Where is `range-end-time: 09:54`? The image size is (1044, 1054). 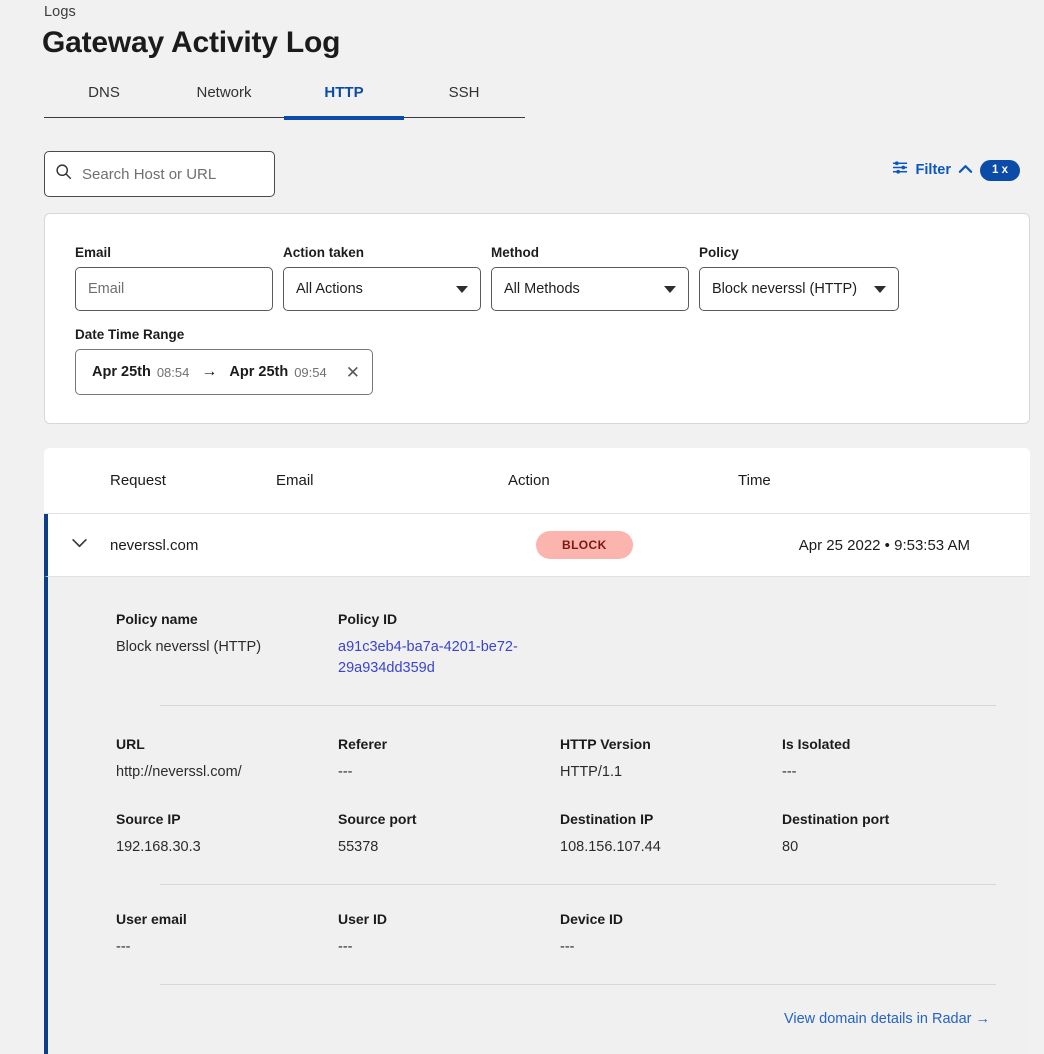 range-end-time: 09:54 is located at coordinates (310, 372).